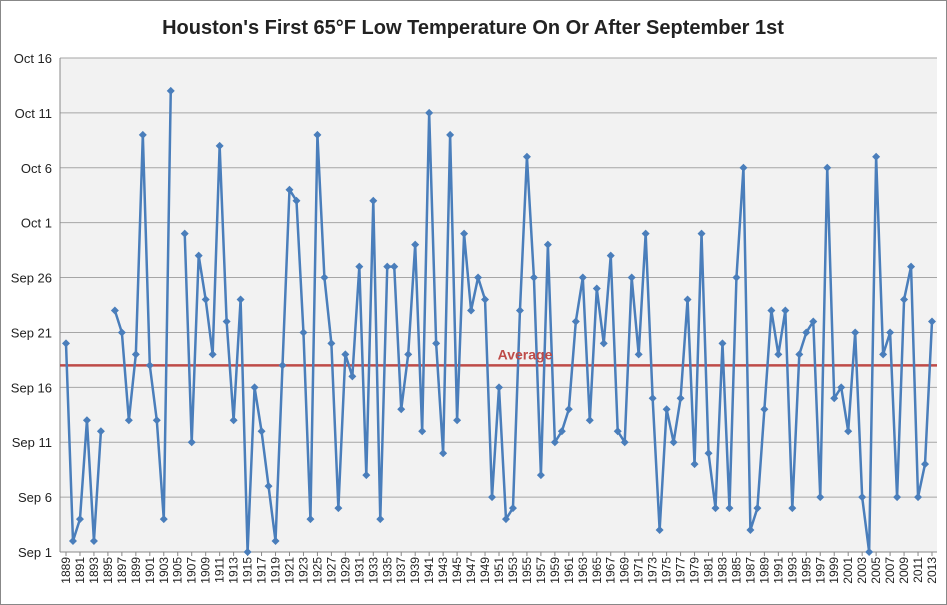 Image resolution: width=947 pixels, height=605 pixels. What do you see at coordinates (653, 570) in the screenshot?
I see `x-tick-label: 1973` at bounding box center [653, 570].